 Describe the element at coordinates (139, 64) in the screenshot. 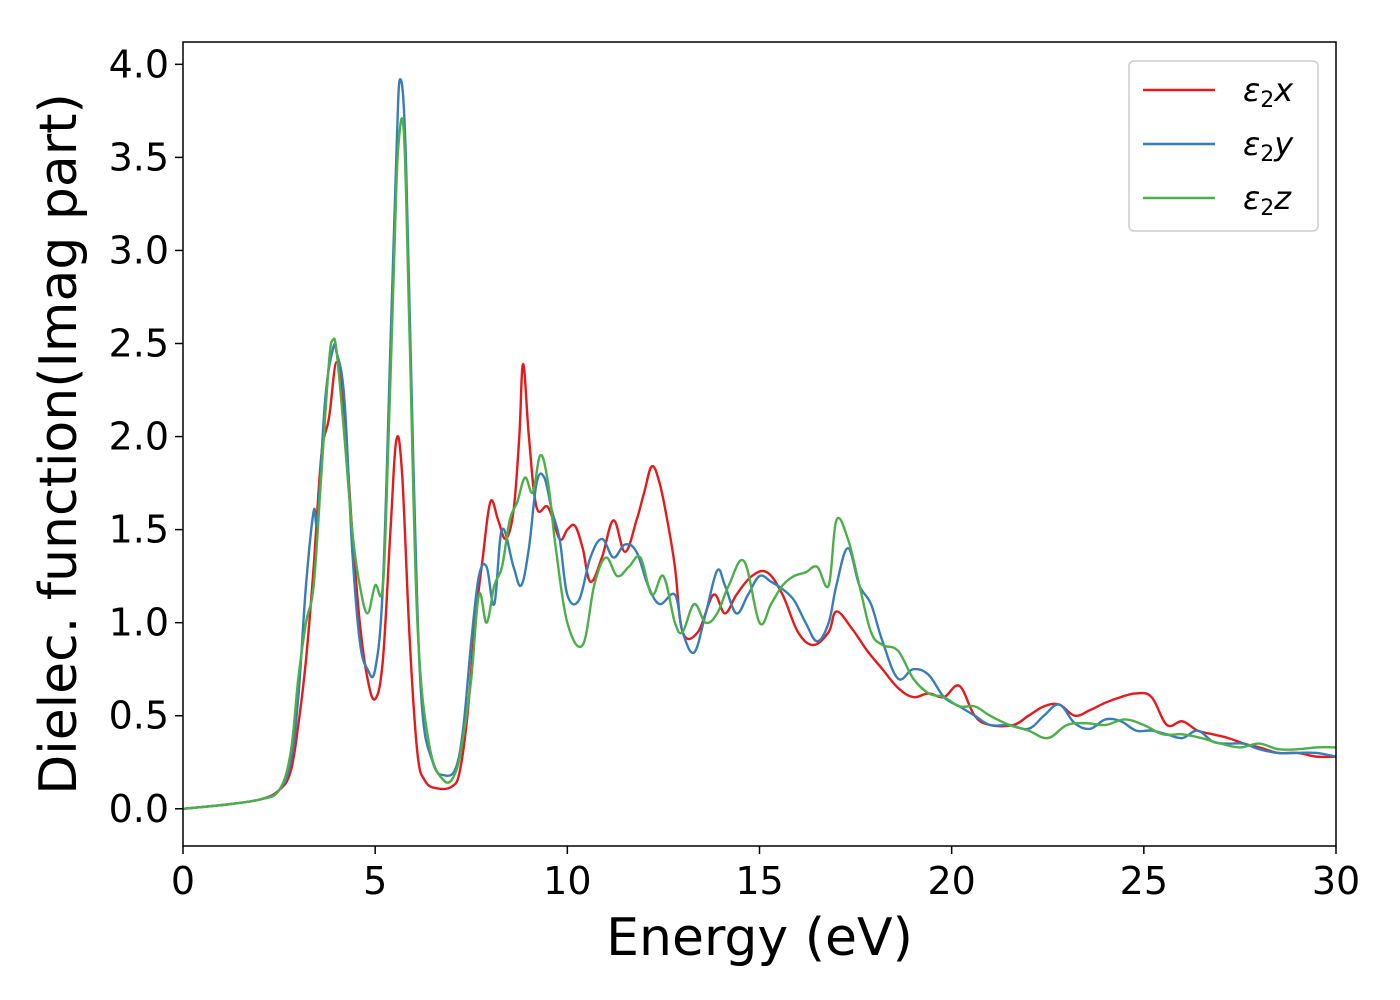

I see `y-tick-label: 4.0` at that location.